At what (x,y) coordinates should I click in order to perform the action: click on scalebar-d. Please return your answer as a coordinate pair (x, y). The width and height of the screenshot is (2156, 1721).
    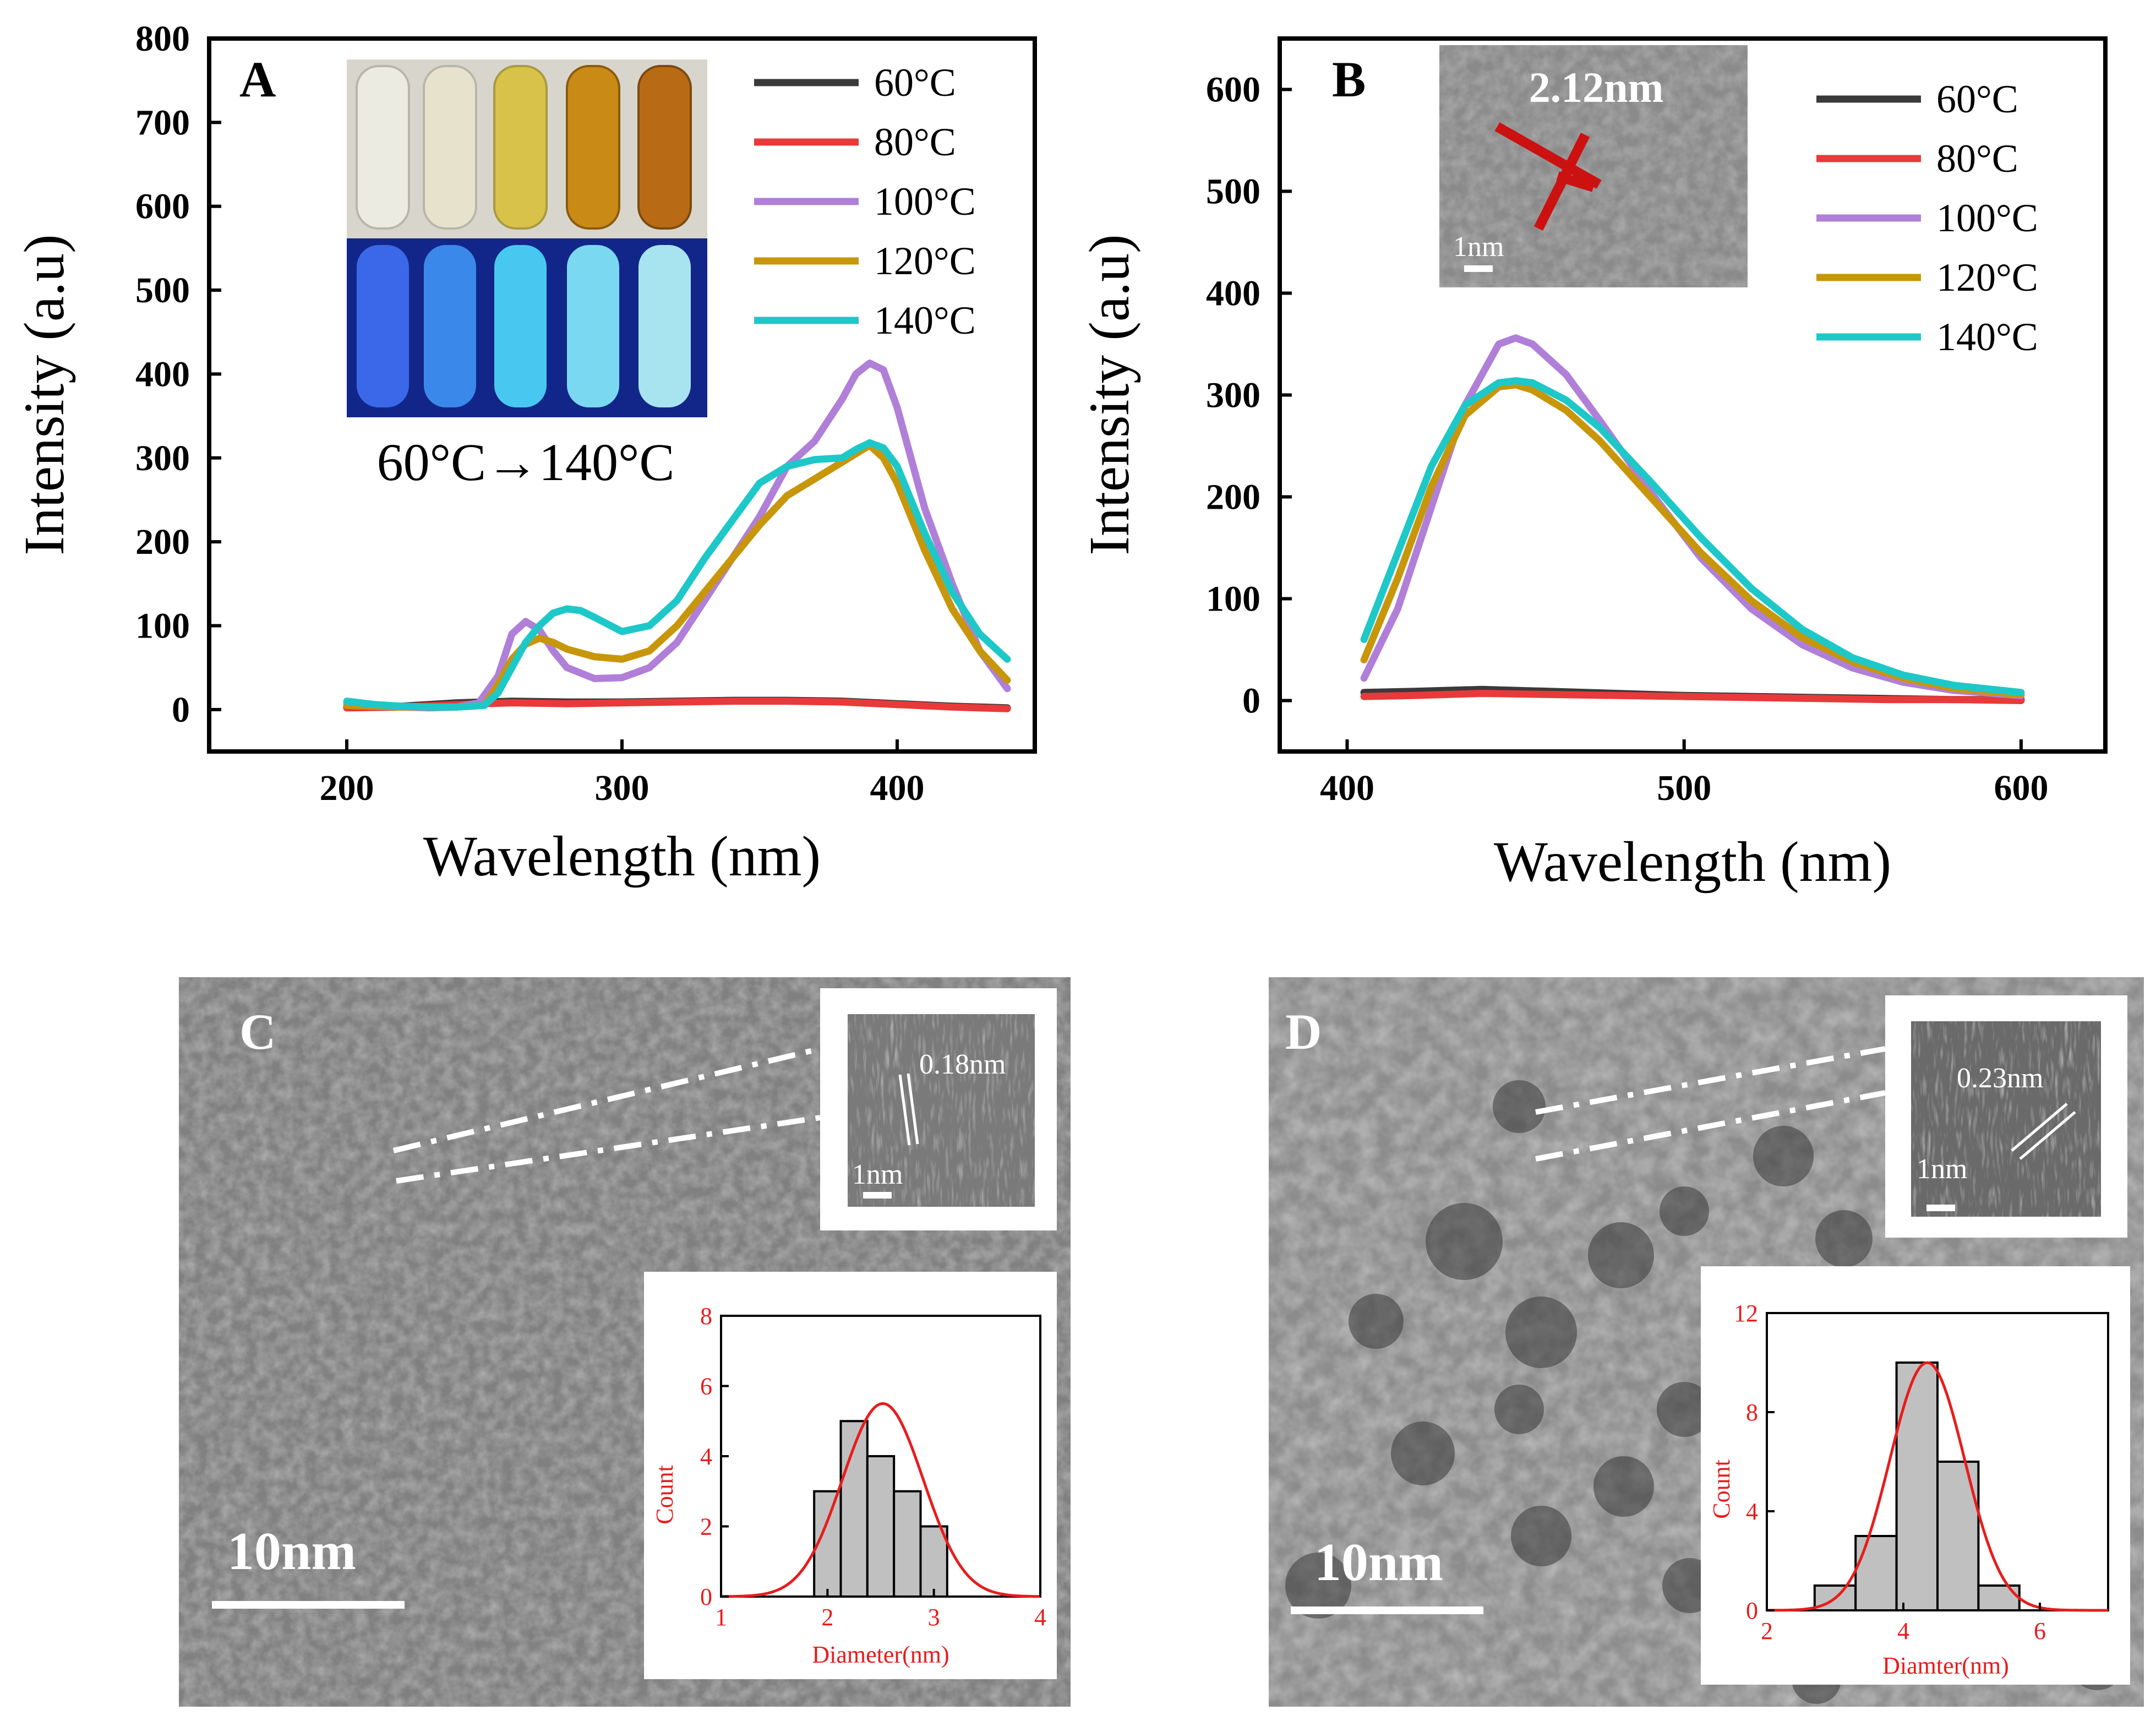
    Looking at the image, I should click on (1387, 1610).